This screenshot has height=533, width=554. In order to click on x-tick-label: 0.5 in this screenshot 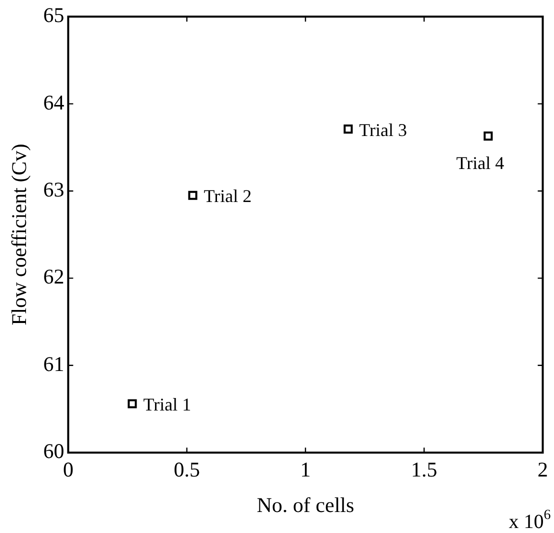, I will do `click(187, 470)`.